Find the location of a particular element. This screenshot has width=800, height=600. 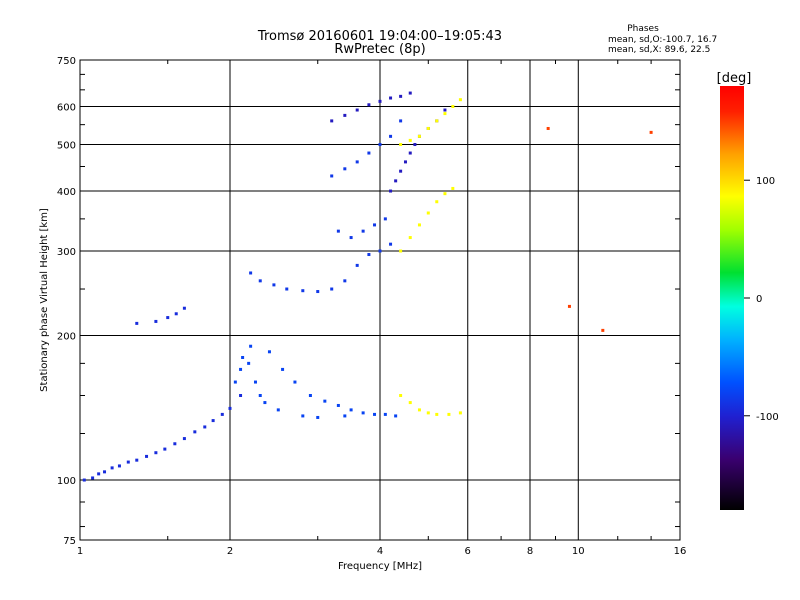

y-tick-label: 750 is located at coordinates (66, 61).